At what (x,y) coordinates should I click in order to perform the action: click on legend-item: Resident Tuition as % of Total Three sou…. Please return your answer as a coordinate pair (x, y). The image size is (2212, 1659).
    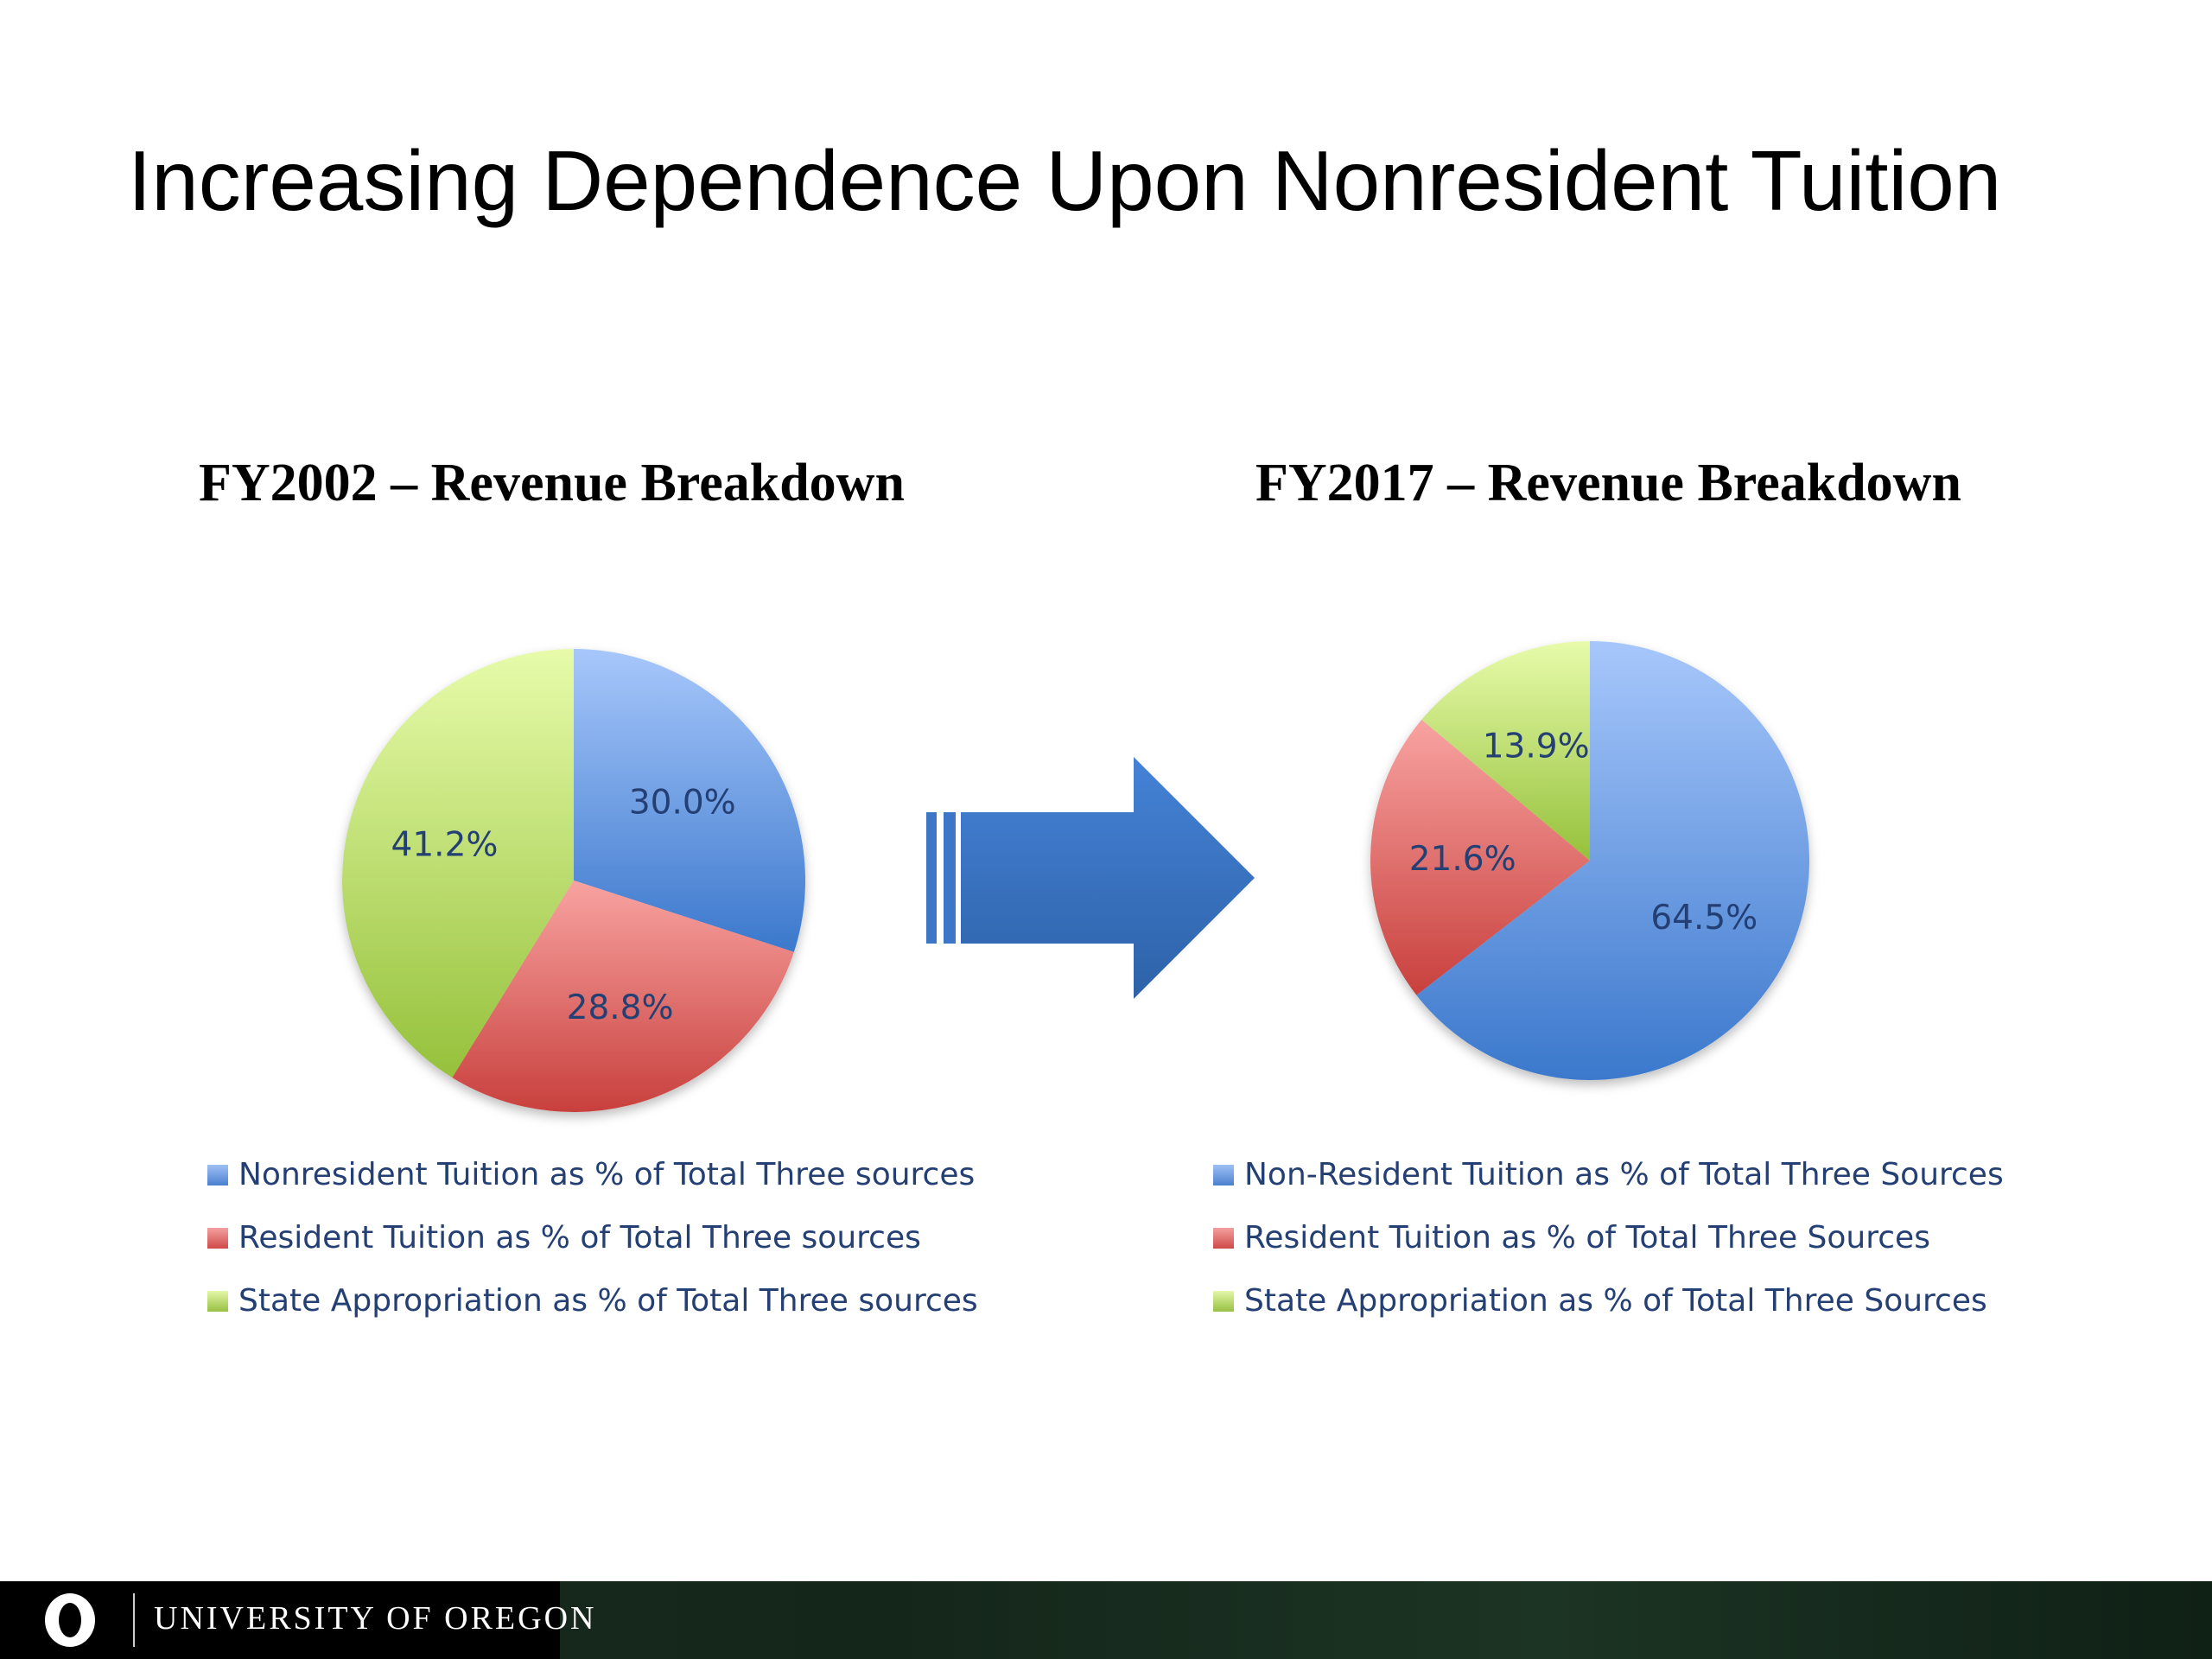
    Looking at the image, I should click on (564, 1237).